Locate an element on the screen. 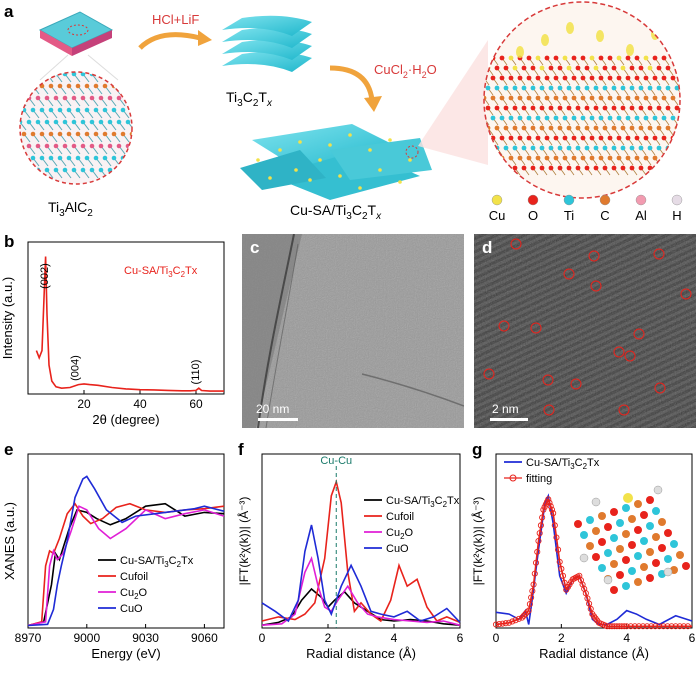 The image size is (700, 673). panel-label-c: c is located at coordinates (255, 247).